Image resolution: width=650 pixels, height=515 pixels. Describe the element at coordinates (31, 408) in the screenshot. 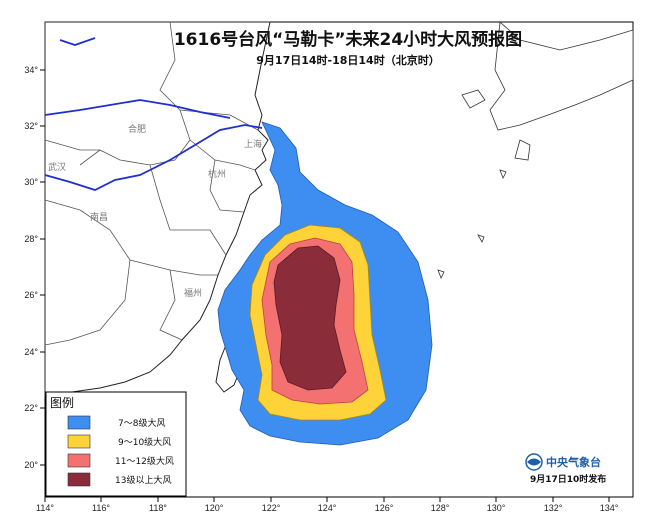

I see `lat-tick-label: 22°` at that location.